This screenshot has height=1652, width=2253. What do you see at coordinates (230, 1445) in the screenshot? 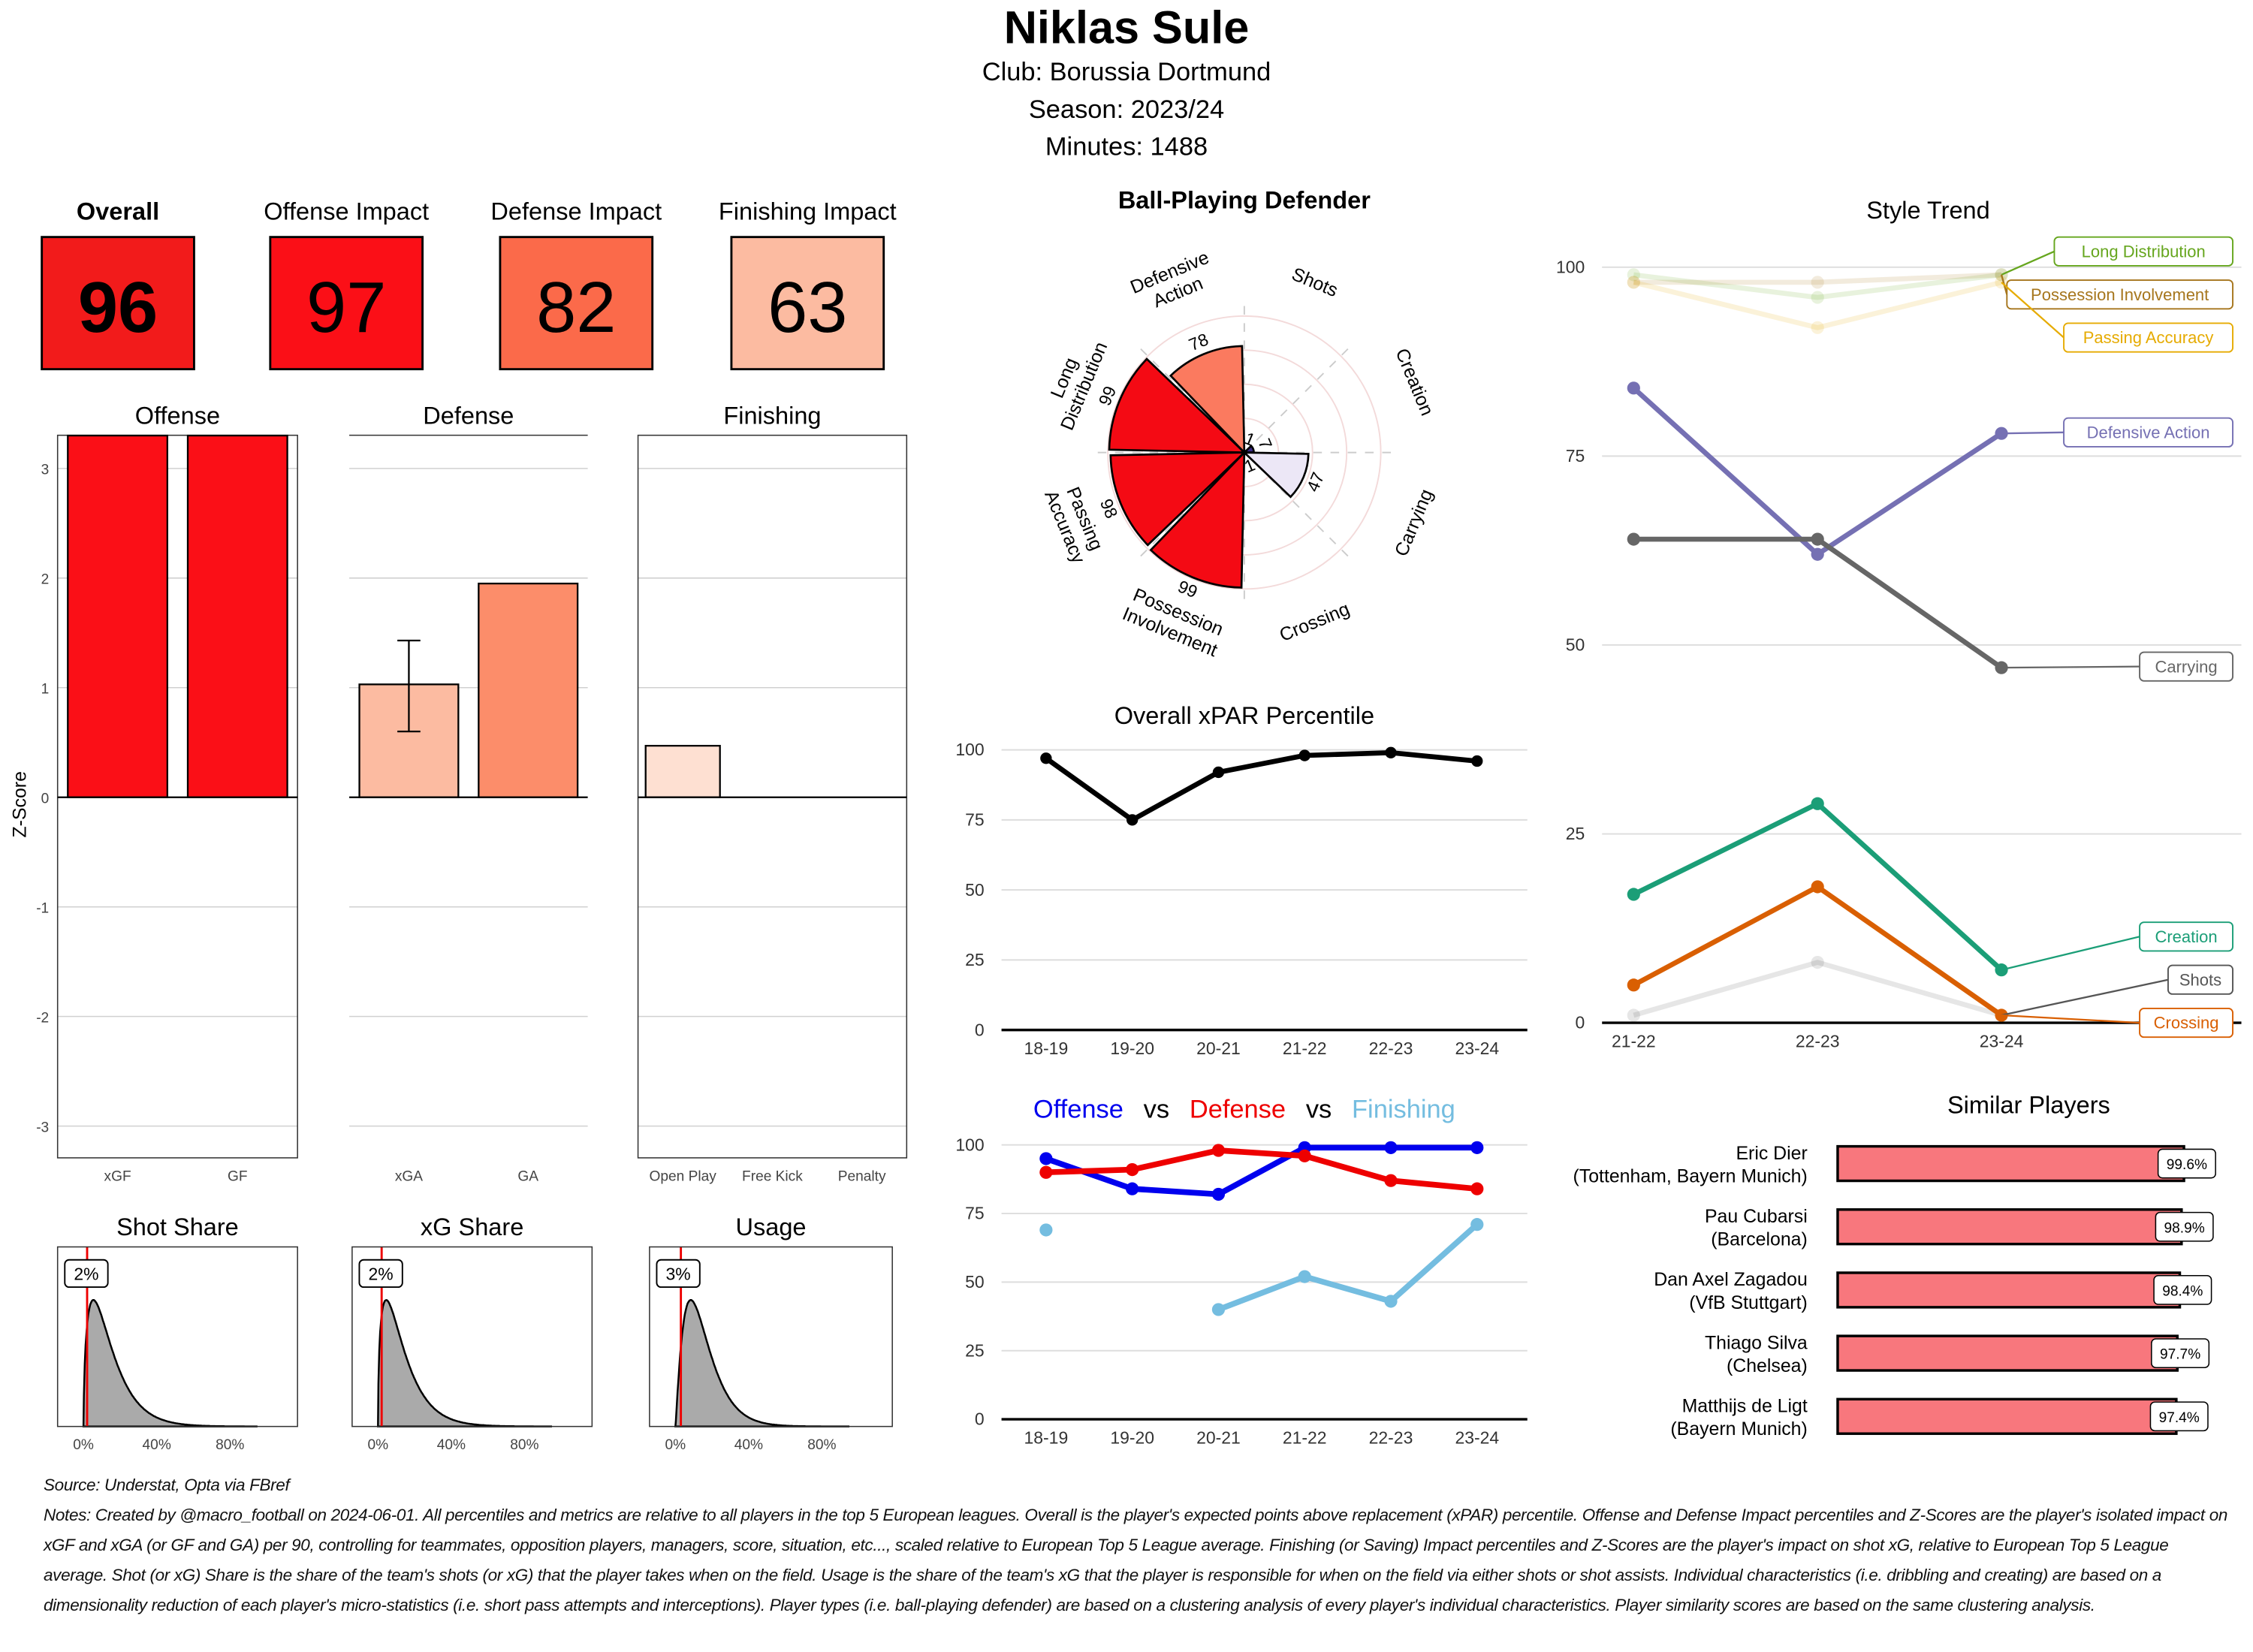
I see `xtick-label: 80%` at bounding box center [230, 1445].